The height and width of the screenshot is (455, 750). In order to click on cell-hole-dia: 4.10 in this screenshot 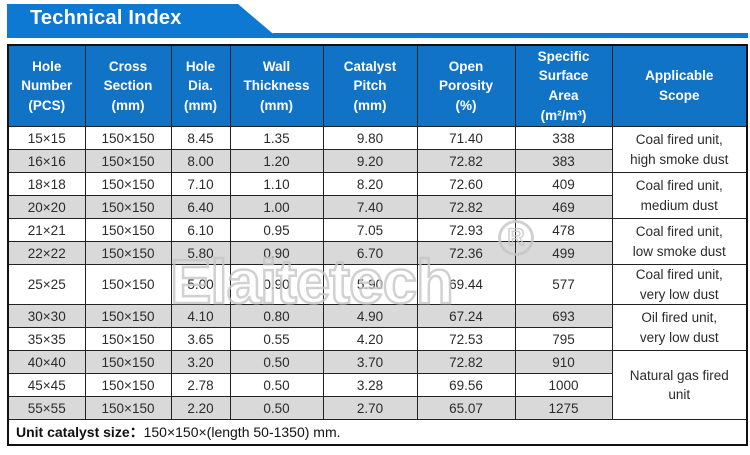, I will do `click(200, 316)`.